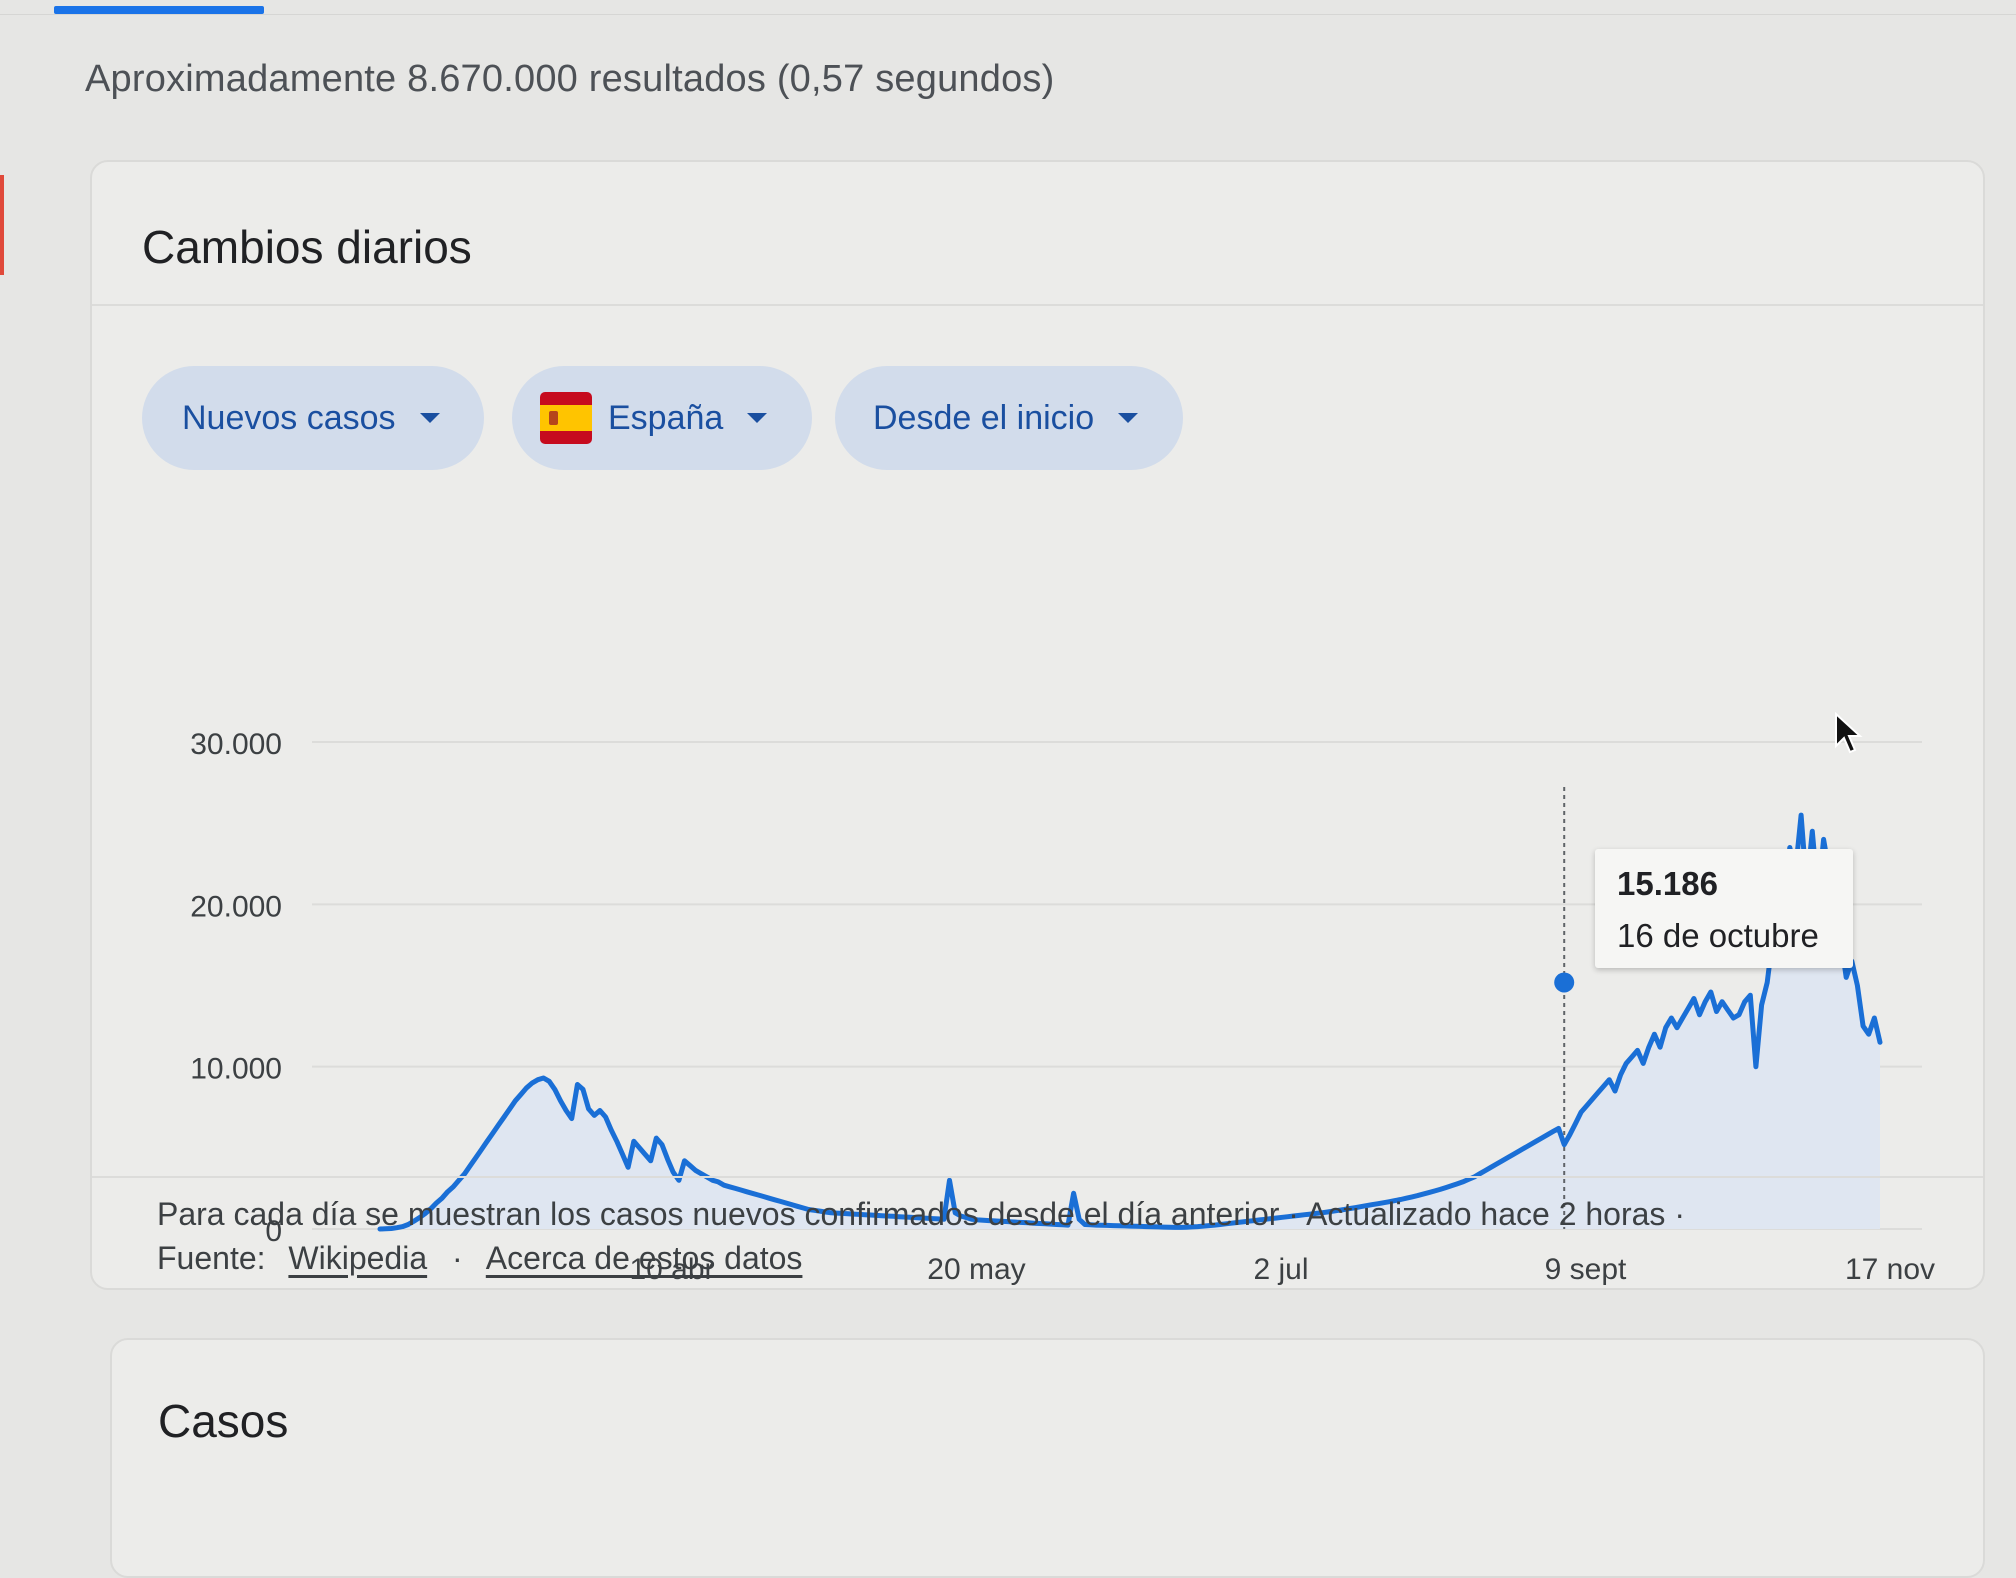  Describe the element at coordinates (289, 417) in the screenshot. I see `metric-dropdown-label: Nuevos casos` at that location.